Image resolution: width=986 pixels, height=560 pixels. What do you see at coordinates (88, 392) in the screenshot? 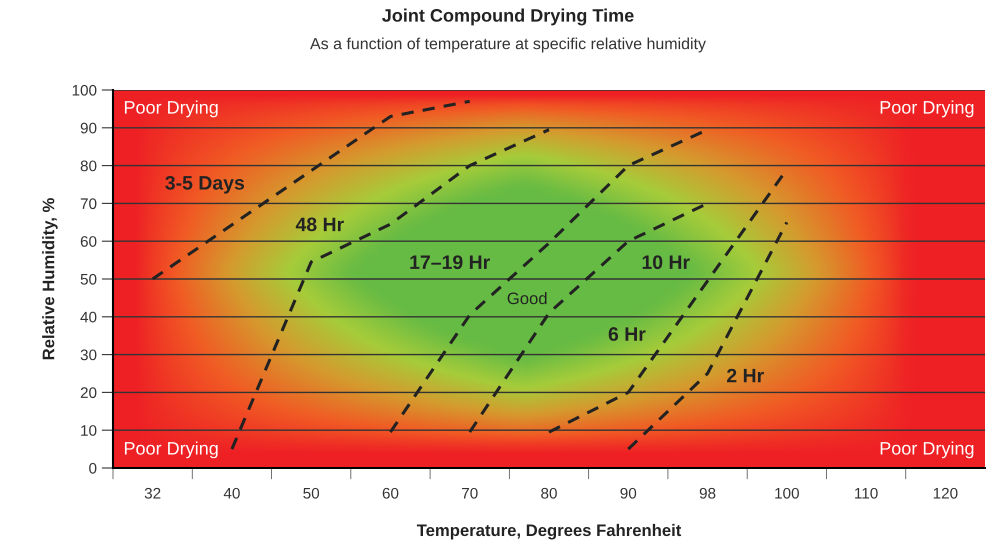
I see `y-tick-label: 20` at bounding box center [88, 392].